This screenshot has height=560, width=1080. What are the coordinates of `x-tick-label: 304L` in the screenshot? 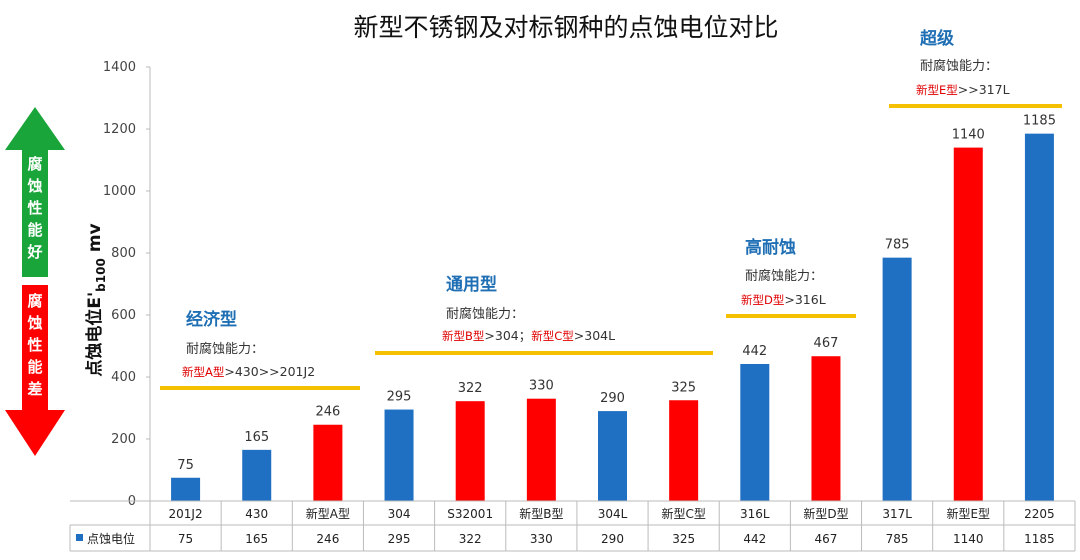 It's located at (613, 514).